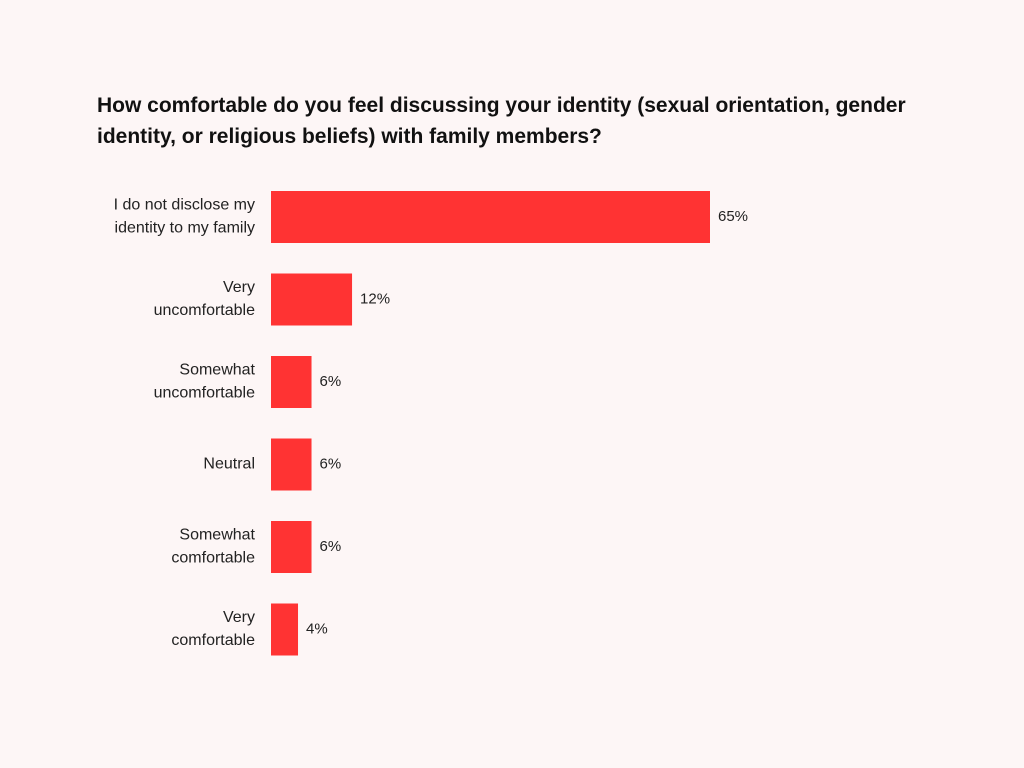 This screenshot has width=1024, height=768. What do you see at coordinates (213, 629) in the screenshot?
I see `category-label-5: Very comfortable` at bounding box center [213, 629].